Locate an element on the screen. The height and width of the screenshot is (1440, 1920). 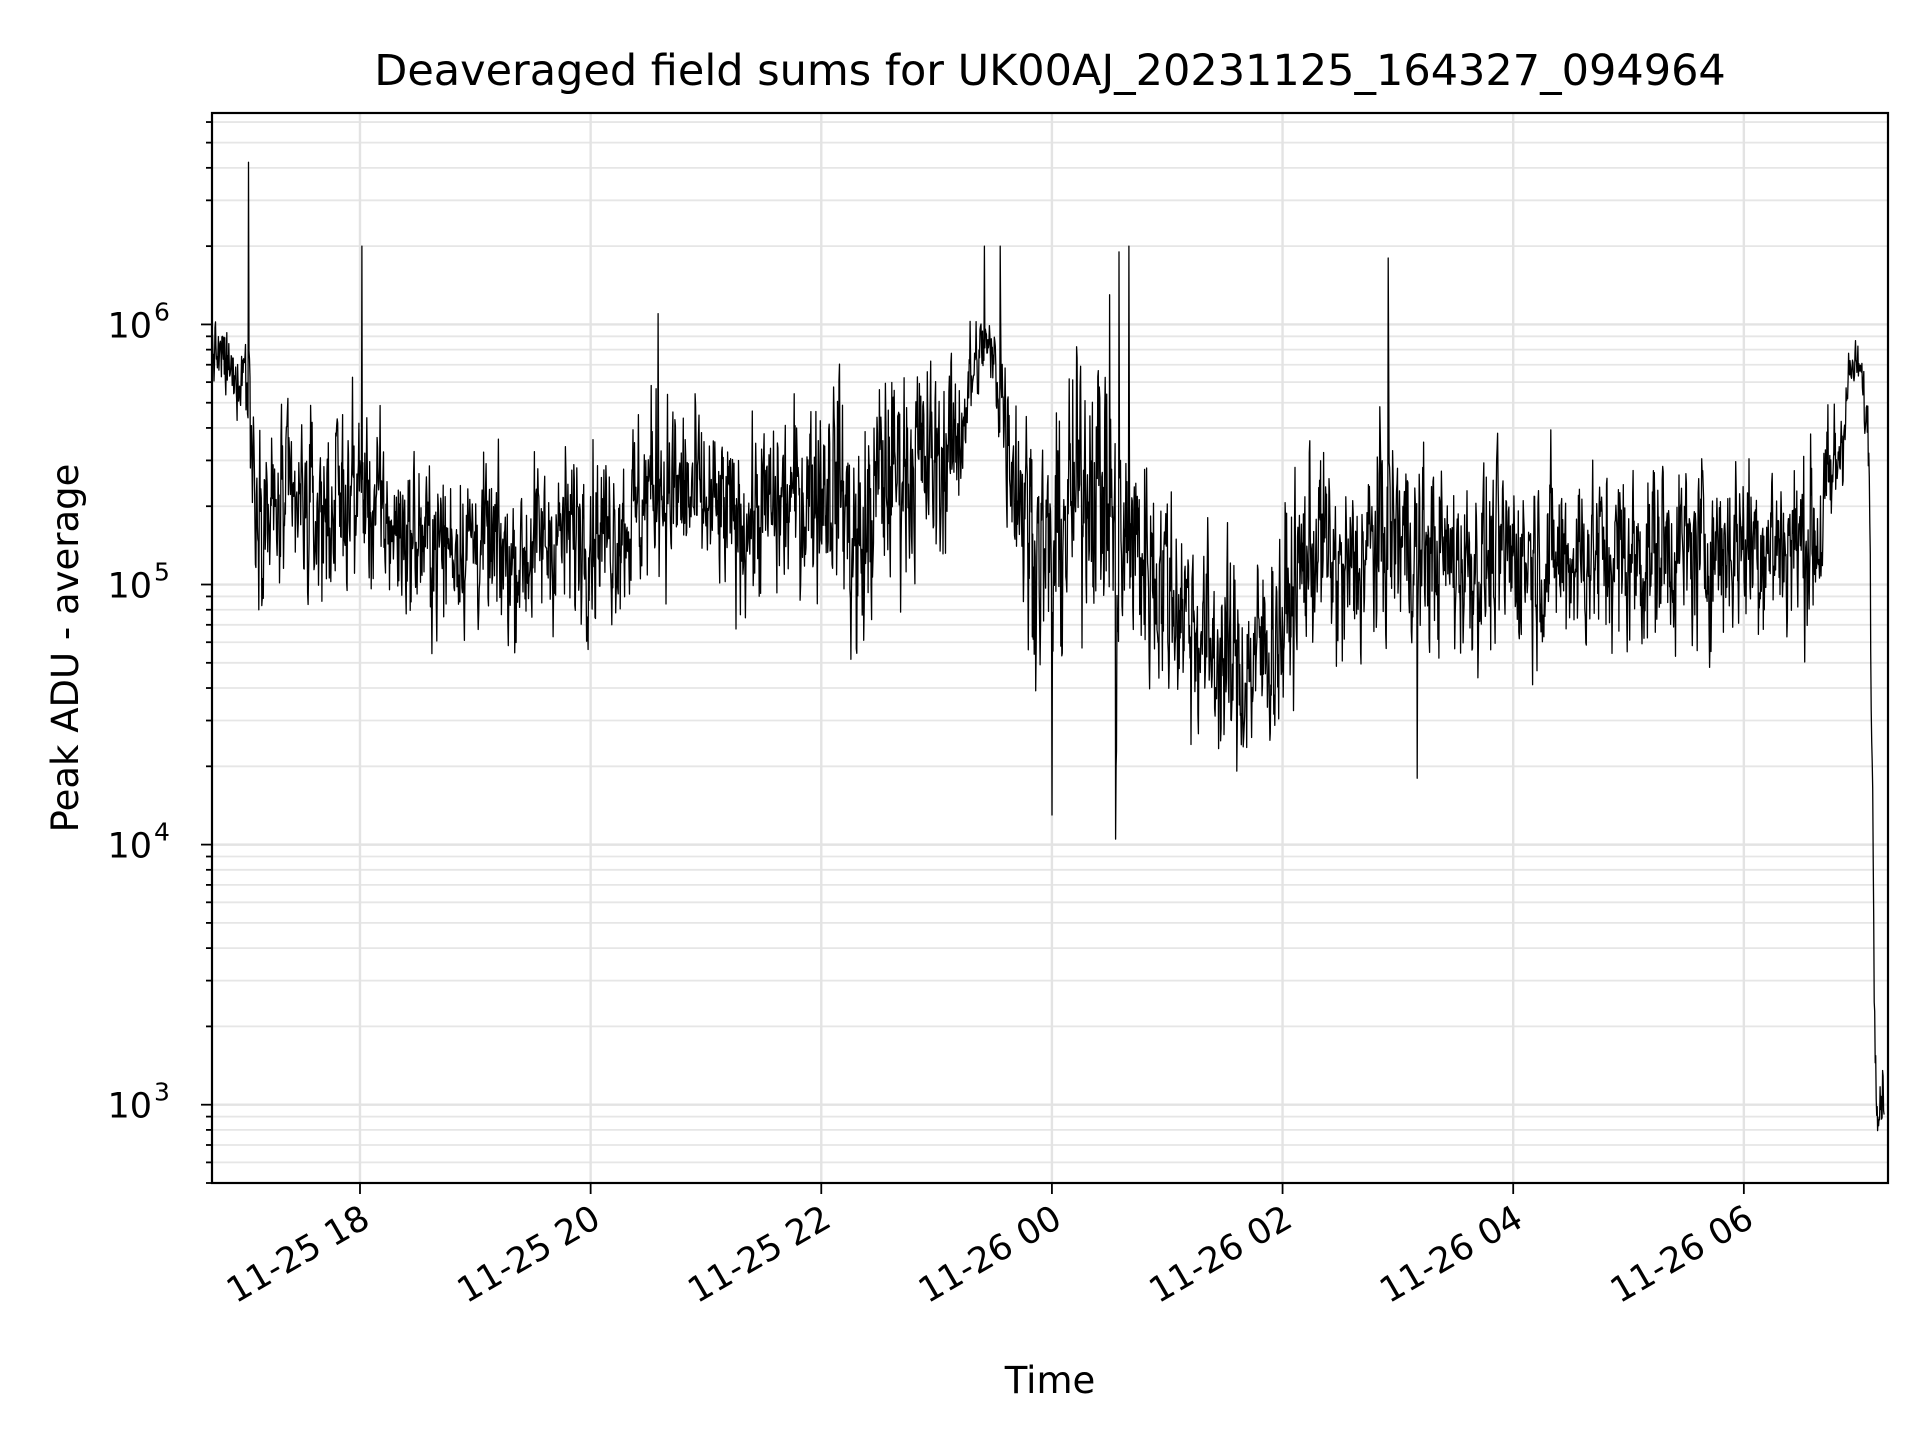
x-axis-label: Time is located at coordinates (1050, 1380).